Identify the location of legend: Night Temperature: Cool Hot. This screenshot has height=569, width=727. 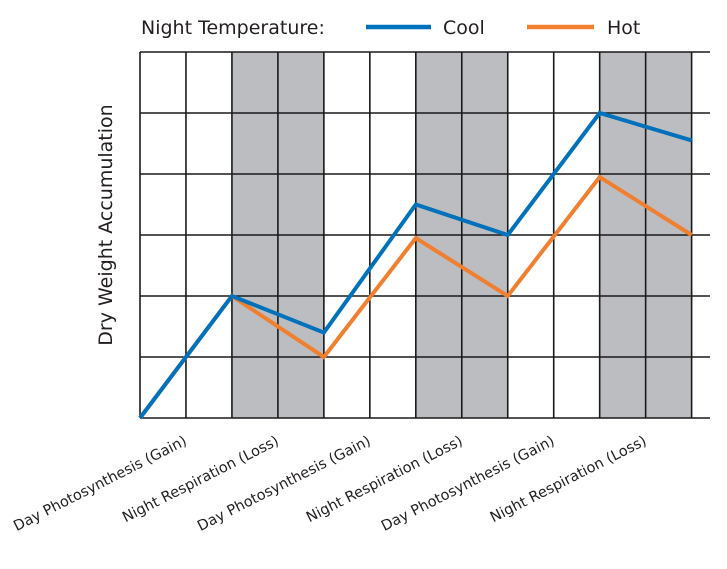
(390, 28).